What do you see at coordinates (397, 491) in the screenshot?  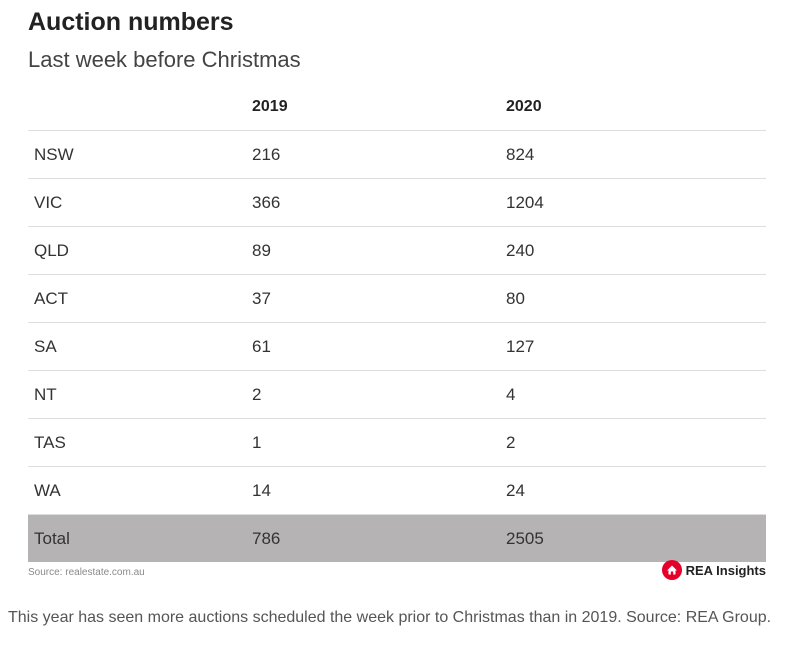 I see `table-row: WA 14 24` at bounding box center [397, 491].